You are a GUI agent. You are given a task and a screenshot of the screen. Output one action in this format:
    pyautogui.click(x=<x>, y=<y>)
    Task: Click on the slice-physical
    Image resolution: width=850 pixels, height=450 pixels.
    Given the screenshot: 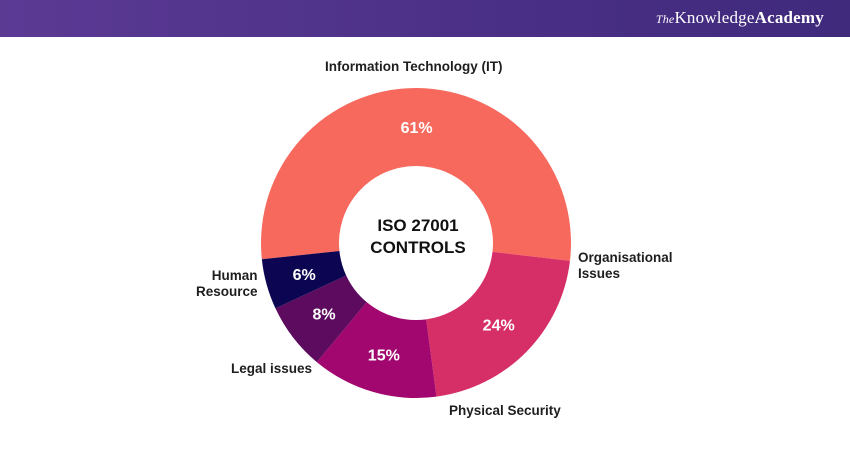 What is the action you would take?
    pyautogui.click(x=376, y=350)
    